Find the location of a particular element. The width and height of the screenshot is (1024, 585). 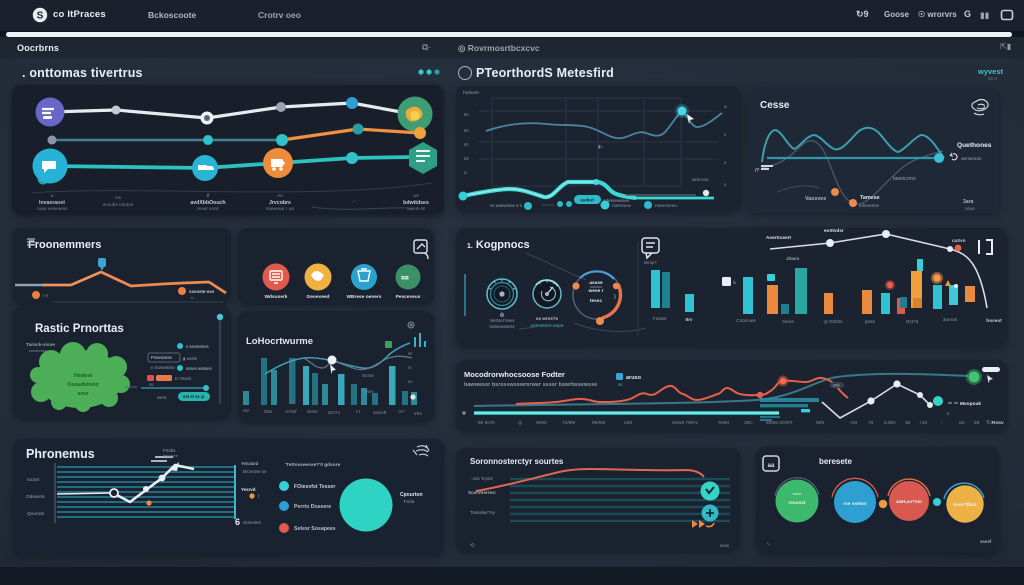

svg-text: Rastic Prnorttas is located at coordinates (79, 329).